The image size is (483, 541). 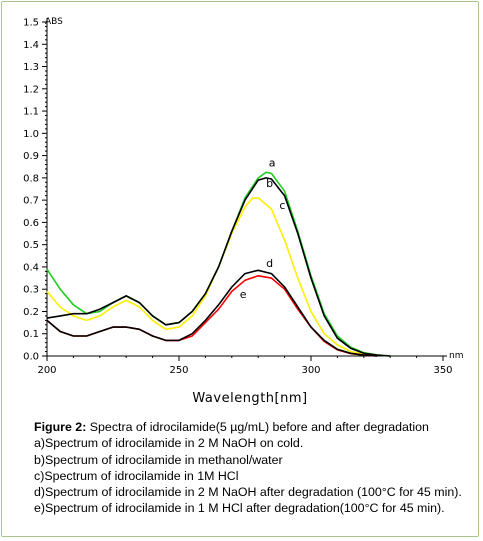 What do you see at coordinates (249, 398) in the screenshot?
I see `x-axis-title: Wavelength[nm]` at bounding box center [249, 398].